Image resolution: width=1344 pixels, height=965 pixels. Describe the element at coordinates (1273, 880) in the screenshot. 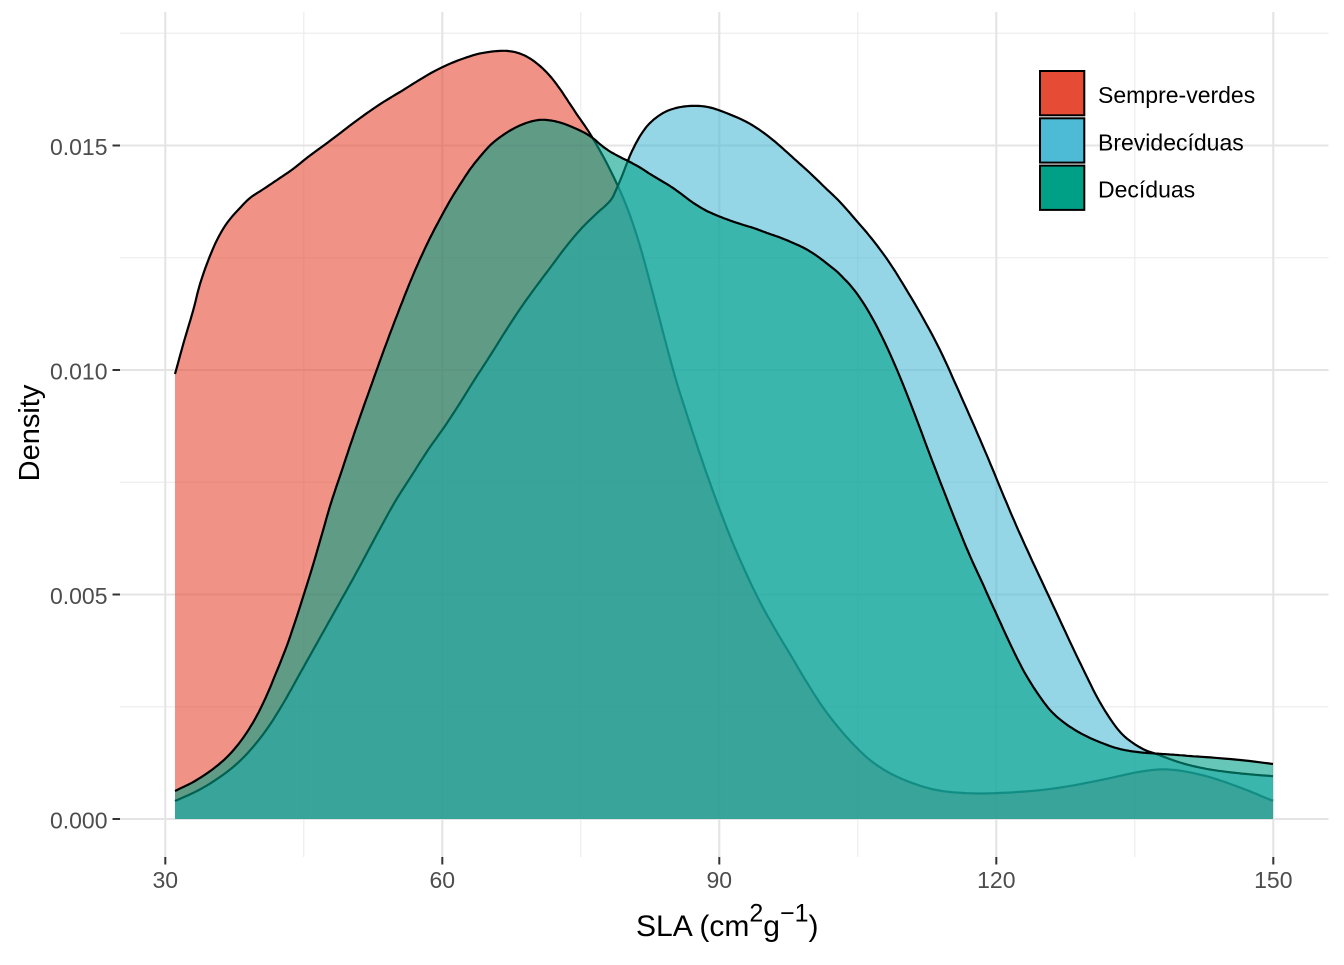

I see `svg-text: 150` at that location.